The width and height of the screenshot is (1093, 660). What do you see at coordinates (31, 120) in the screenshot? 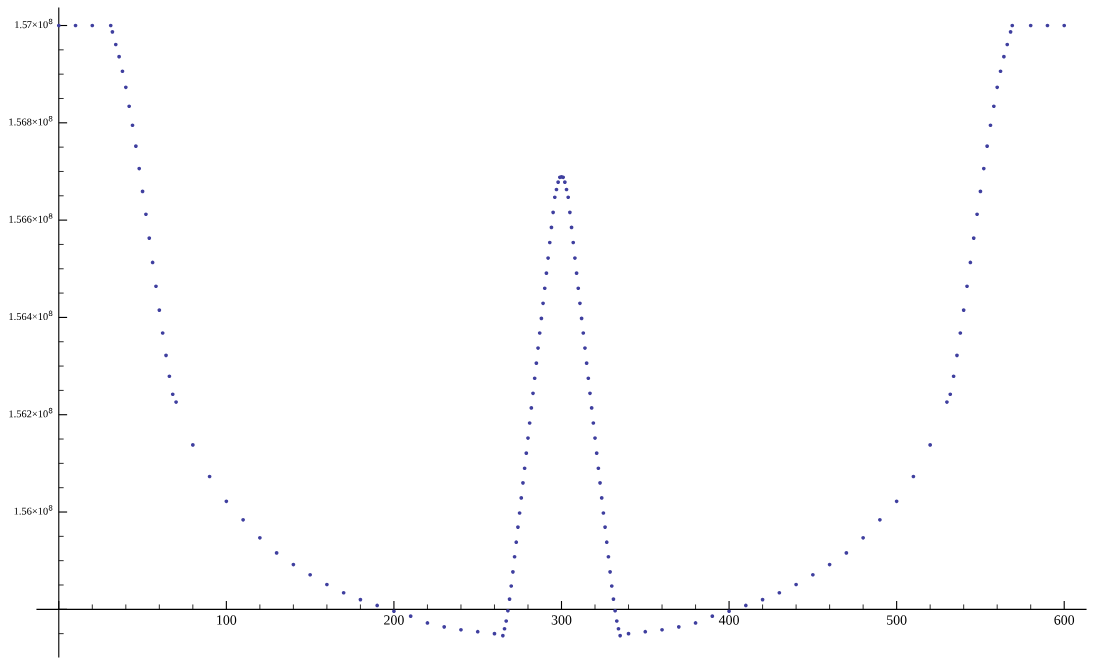
I see `y-tick-label: 1.568×10$^{8}$` at bounding box center [31, 120].